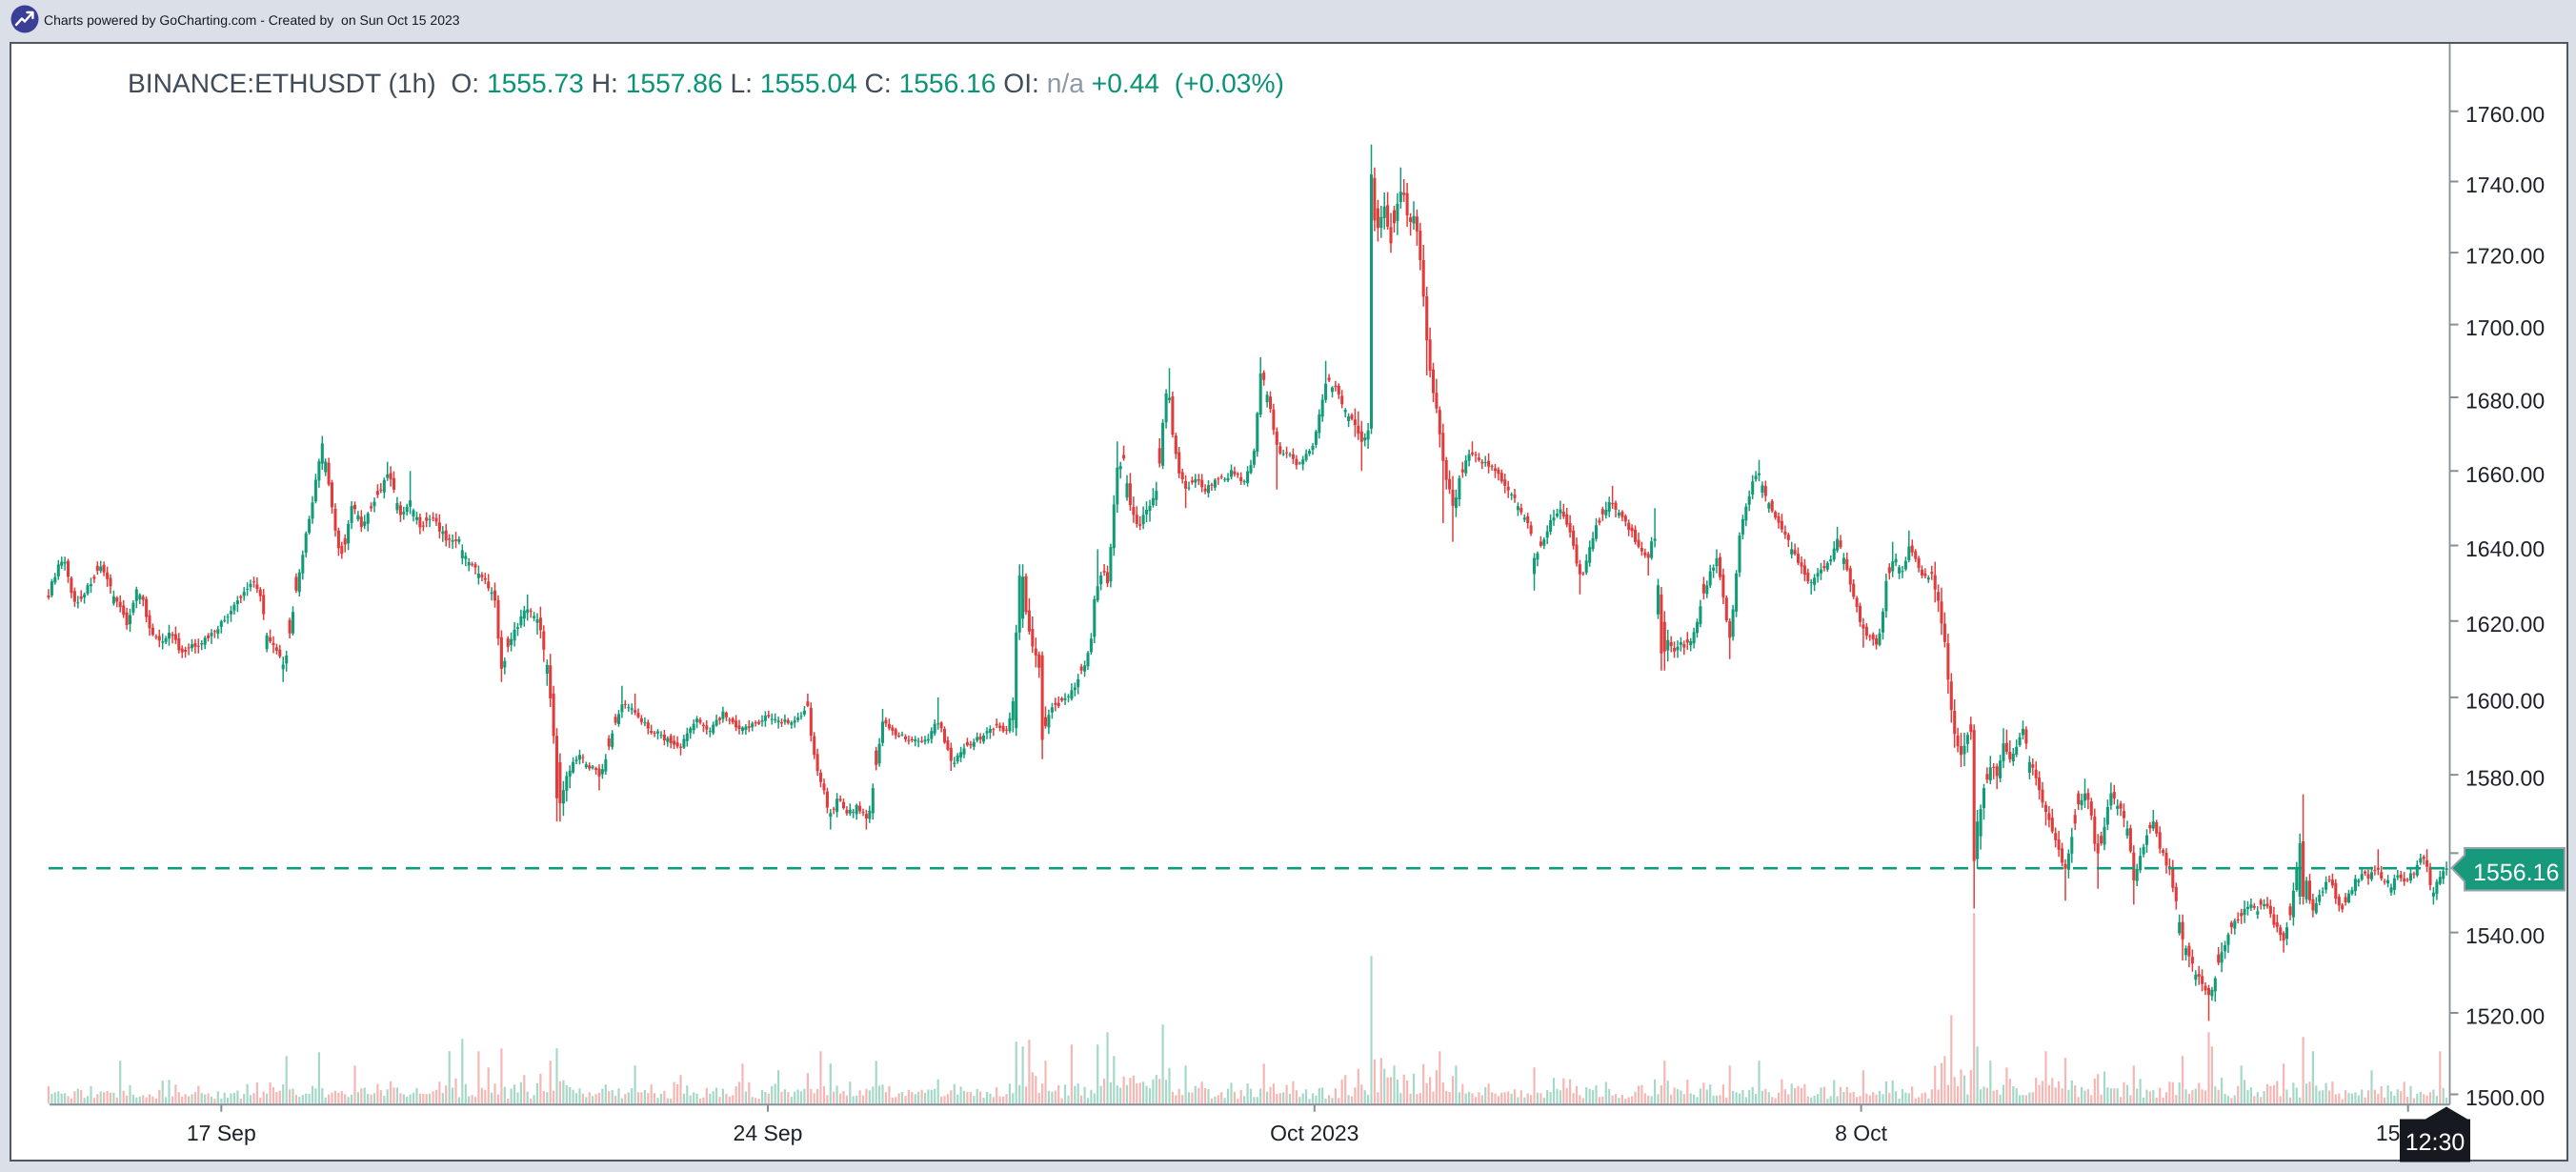  What do you see at coordinates (2505, 1097) in the screenshot?
I see `svg-text: 1500.00` at bounding box center [2505, 1097].